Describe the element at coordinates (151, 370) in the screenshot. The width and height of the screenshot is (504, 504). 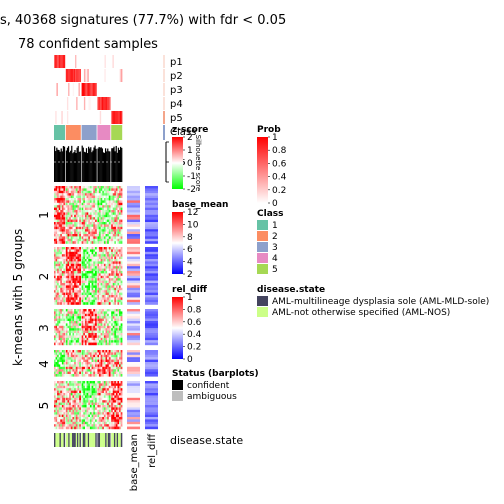
I see `rel-diff-cell` at that location.